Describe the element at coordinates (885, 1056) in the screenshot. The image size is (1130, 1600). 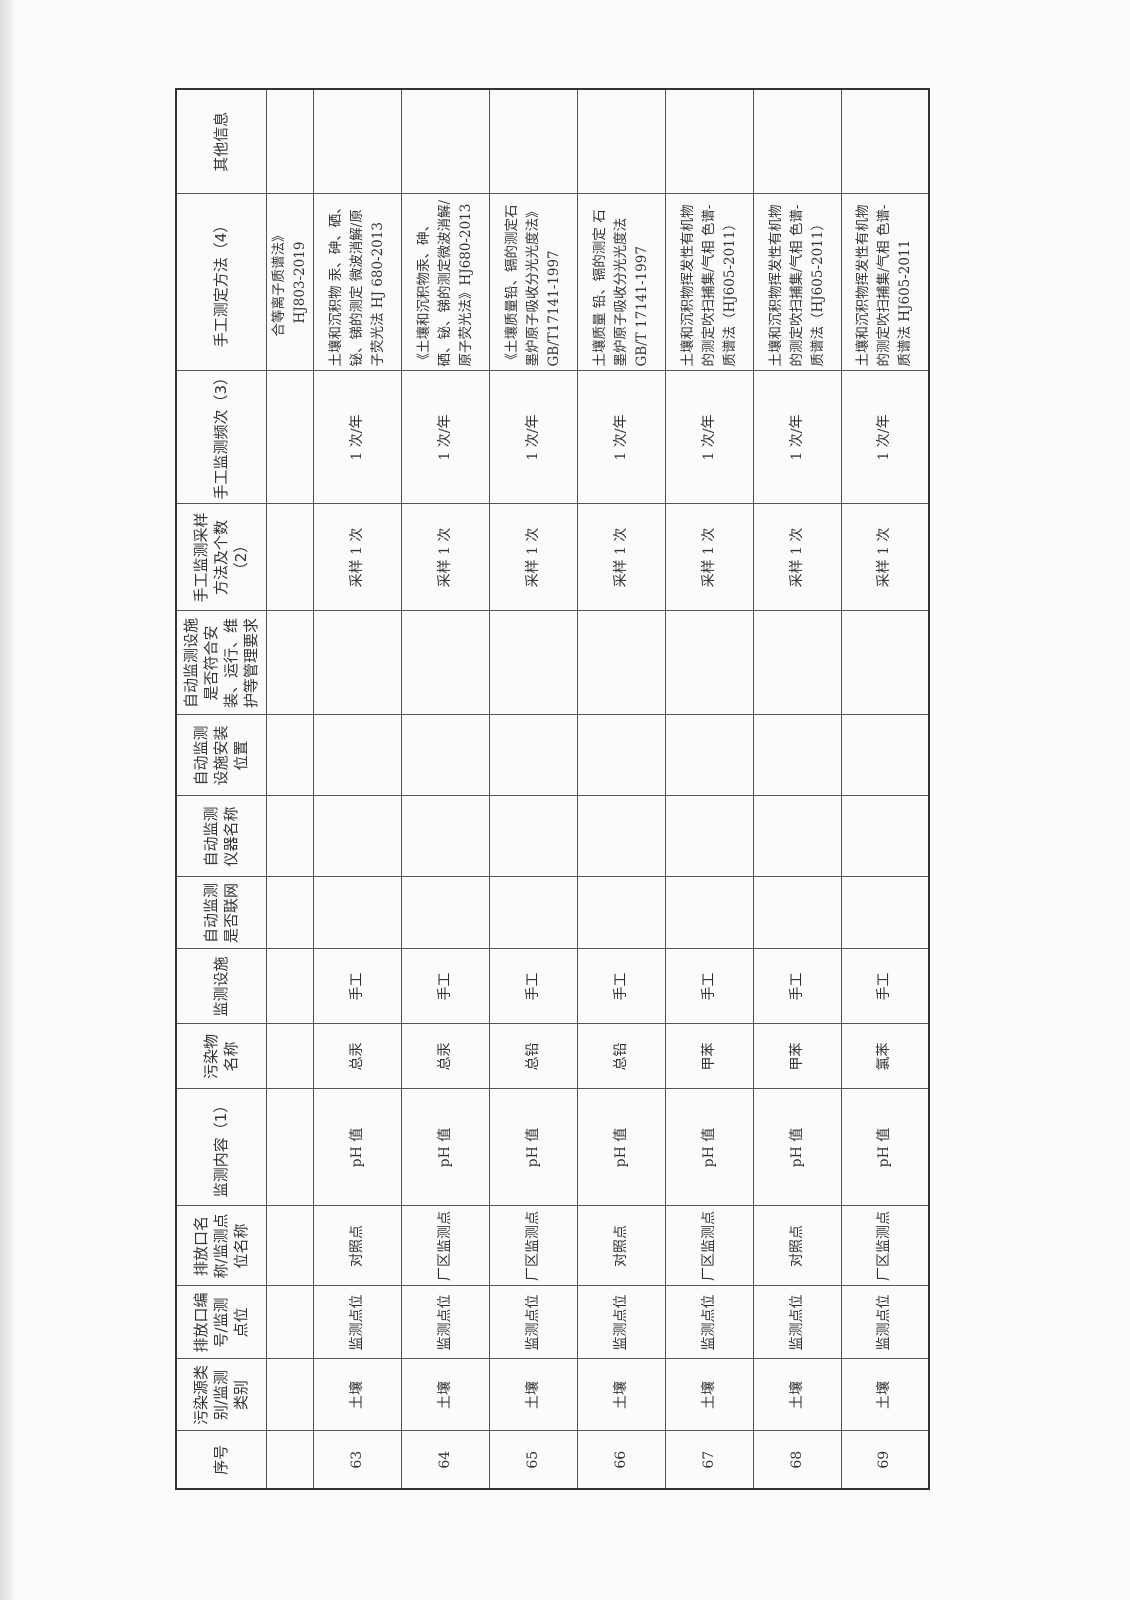
I see `pollutant-cell: 氯苯` at that location.